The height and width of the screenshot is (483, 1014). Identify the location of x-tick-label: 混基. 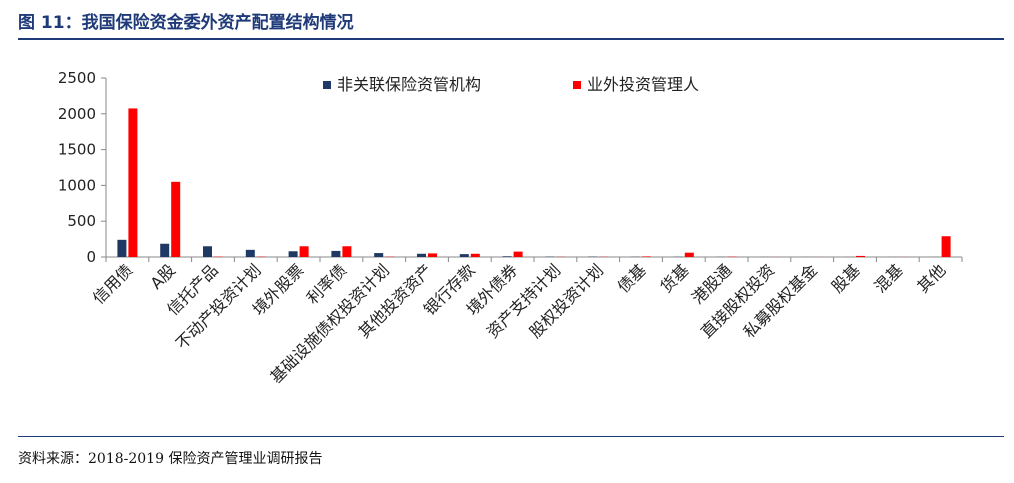
(889, 278).